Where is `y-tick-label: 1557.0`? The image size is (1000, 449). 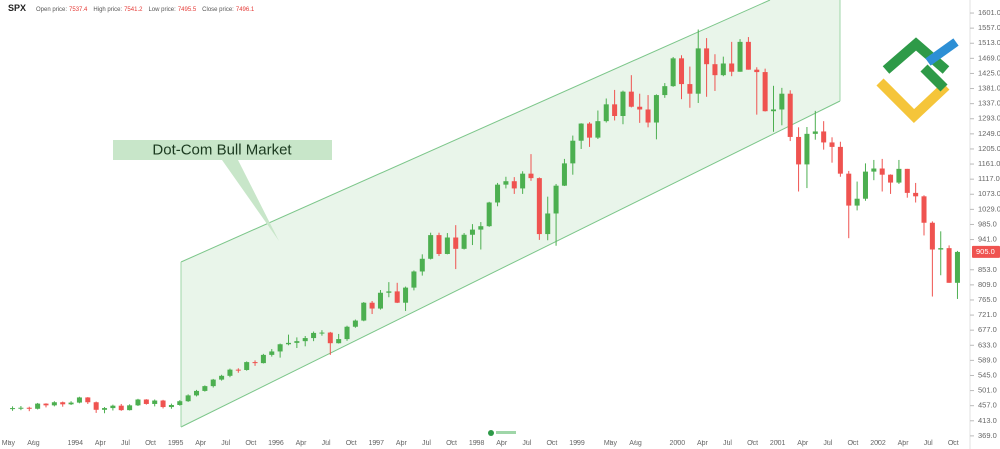 y-tick-label: 1557.0 is located at coordinates (989, 27).